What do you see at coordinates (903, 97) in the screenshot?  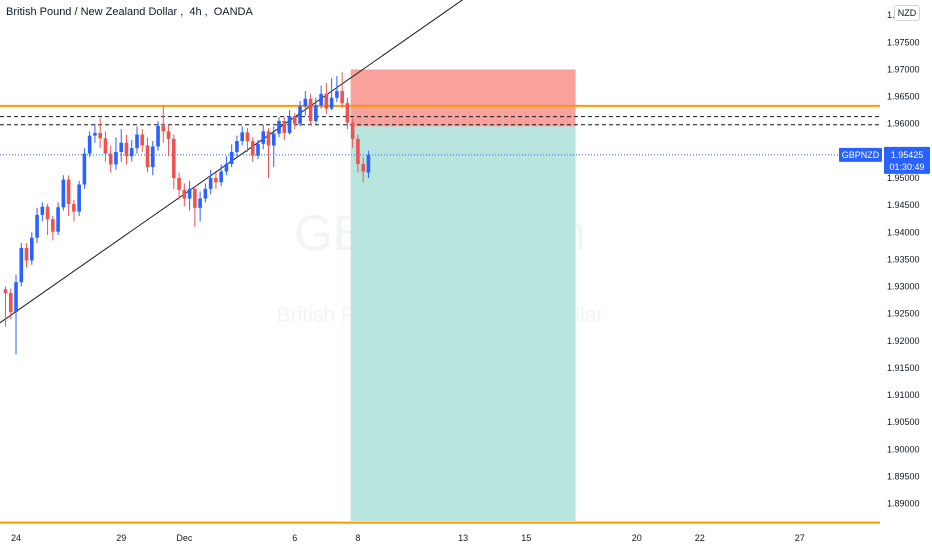 I see `price-axis-tick: 1.96500` at bounding box center [903, 97].